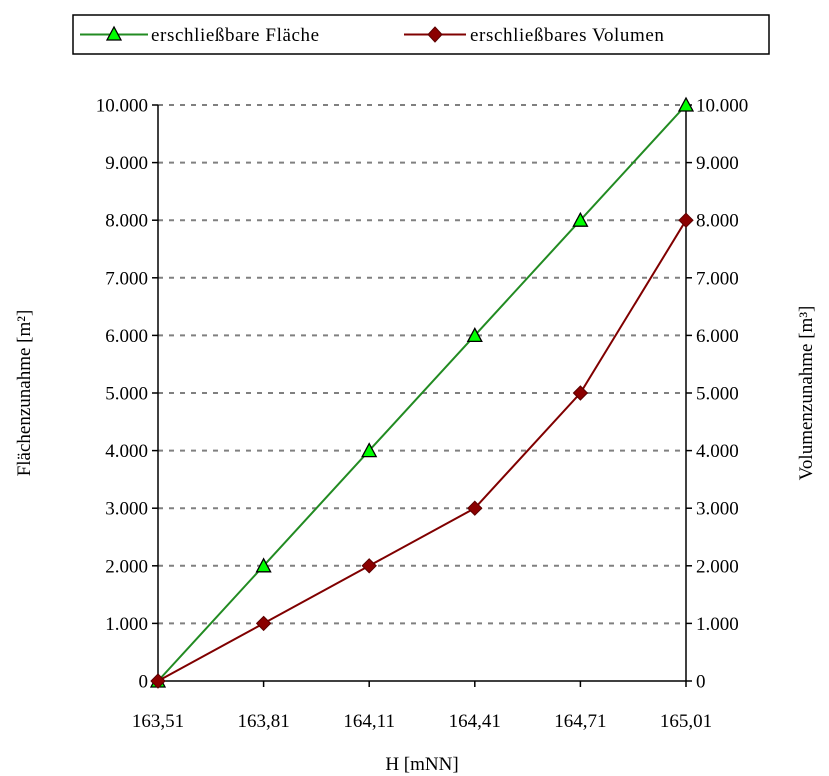 This screenshot has width=829, height=776. What do you see at coordinates (717, 566) in the screenshot?
I see `y-right-tick-label: 2.000` at bounding box center [717, 566].